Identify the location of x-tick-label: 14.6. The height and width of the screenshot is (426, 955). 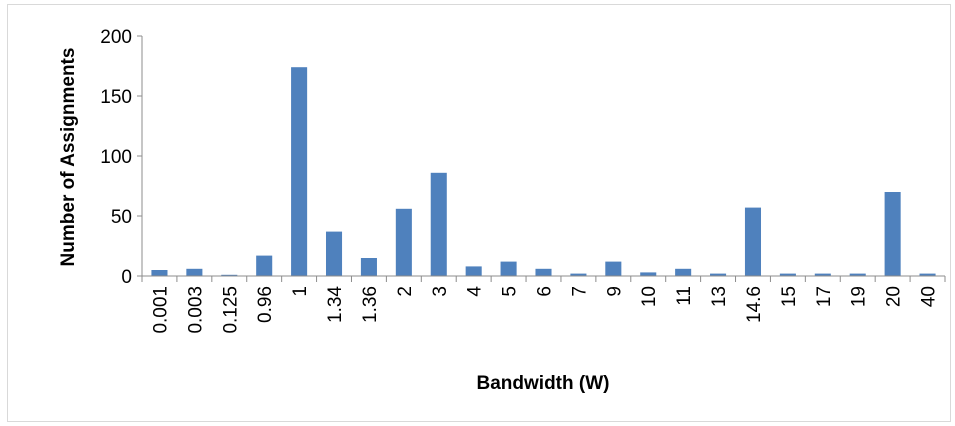
(754, 304).